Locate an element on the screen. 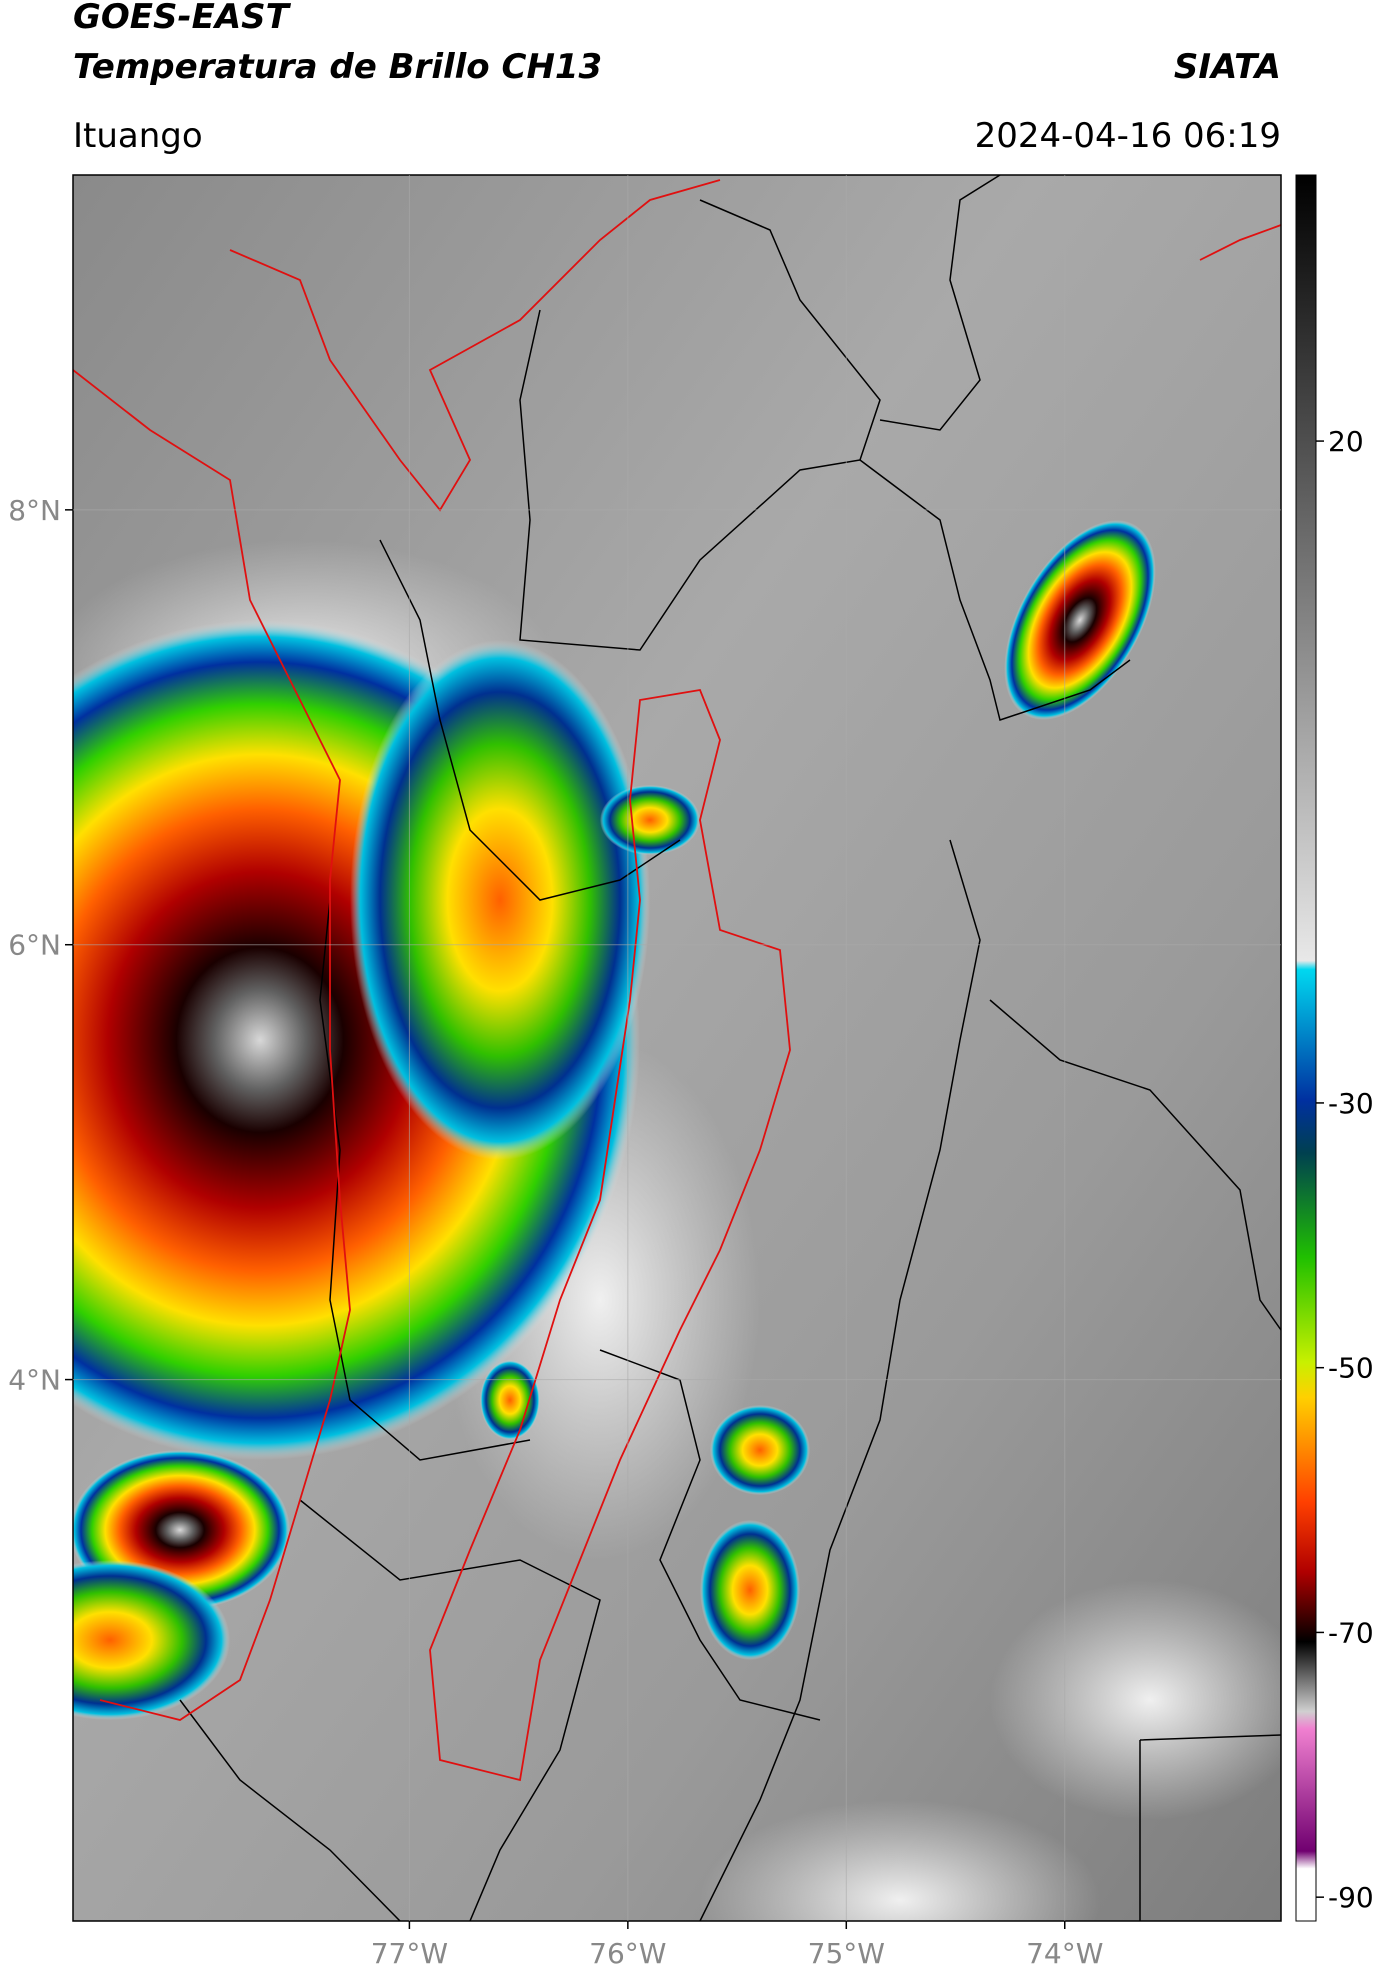 The image size is (1384, 1981). subtitle: Temperatura de Brillo CH13 is located at coordinates (337, 67).